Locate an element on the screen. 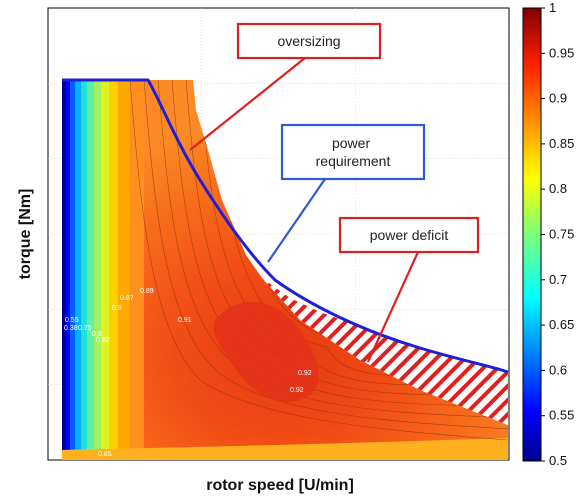 The width and height of the screenshot is (579, 497). callout-text: power deficit is located at coordinates (409, 235).